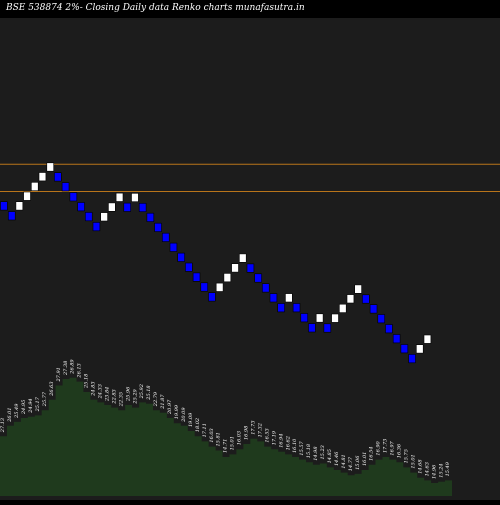 Image resolution: width=500 pixels, height=505 pixels. I want to click on volume-label: 15.18, so click(309, 451).